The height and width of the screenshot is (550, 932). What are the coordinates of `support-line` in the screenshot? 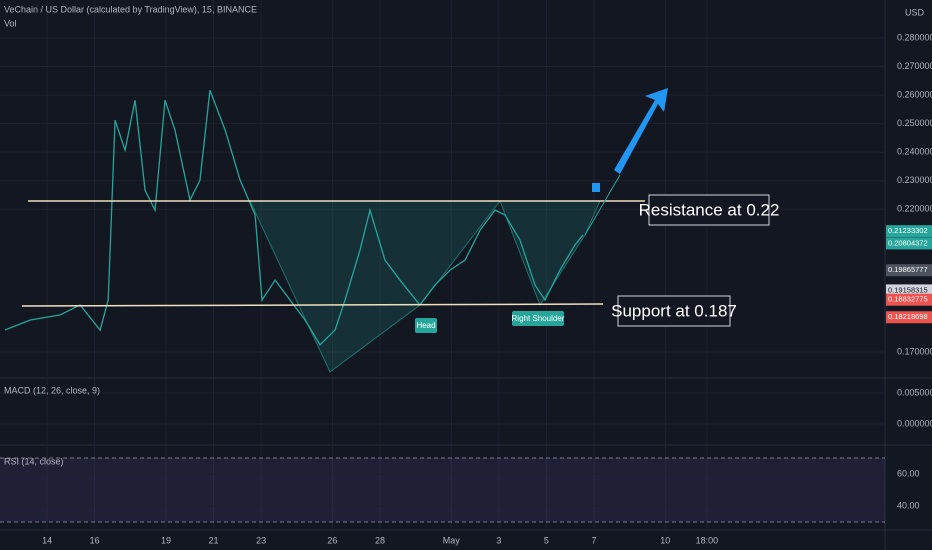 It's located at (312, 305).